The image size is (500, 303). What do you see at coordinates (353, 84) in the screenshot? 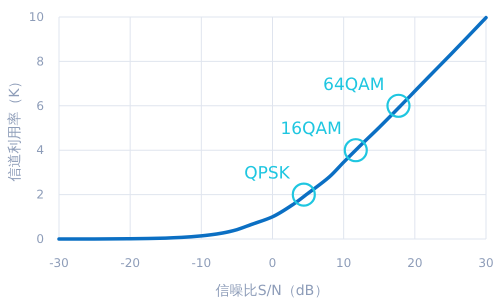
I see `annotation: 64QAM` at bounding box center [353, 84].